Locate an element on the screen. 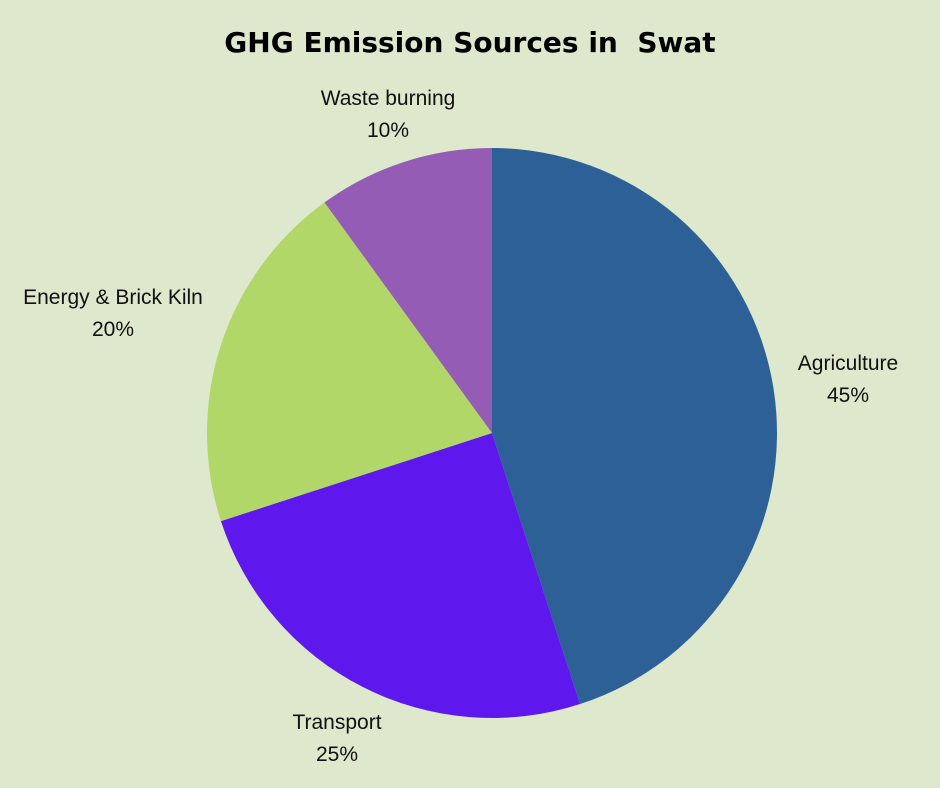 The width and height of the screenshot is (940, 788). pie-slice-waste-burning is located at coordinates (408, 290).